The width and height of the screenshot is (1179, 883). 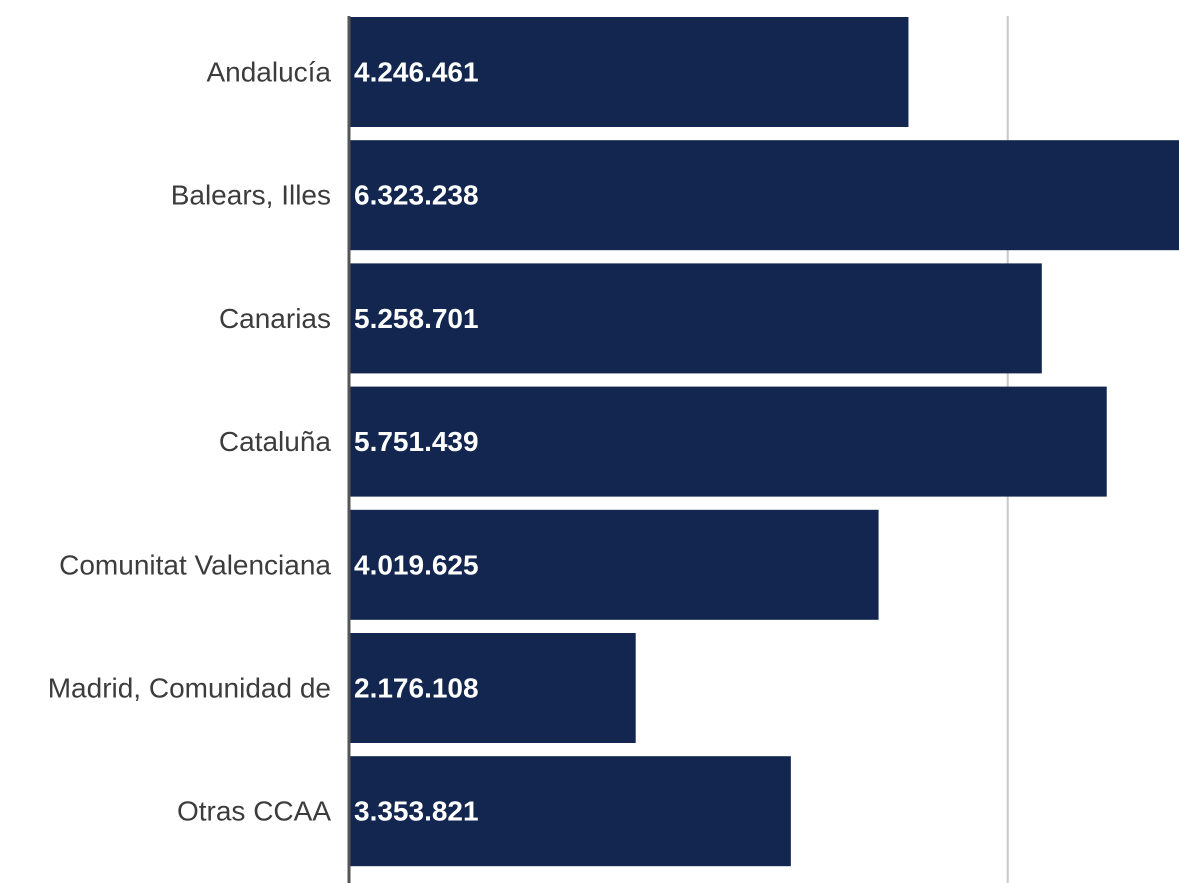 What do you see at coordinates (416, 195) in the screenshot?
I see `value-label-1: 6.323.238` at bounding box center [416, 195].